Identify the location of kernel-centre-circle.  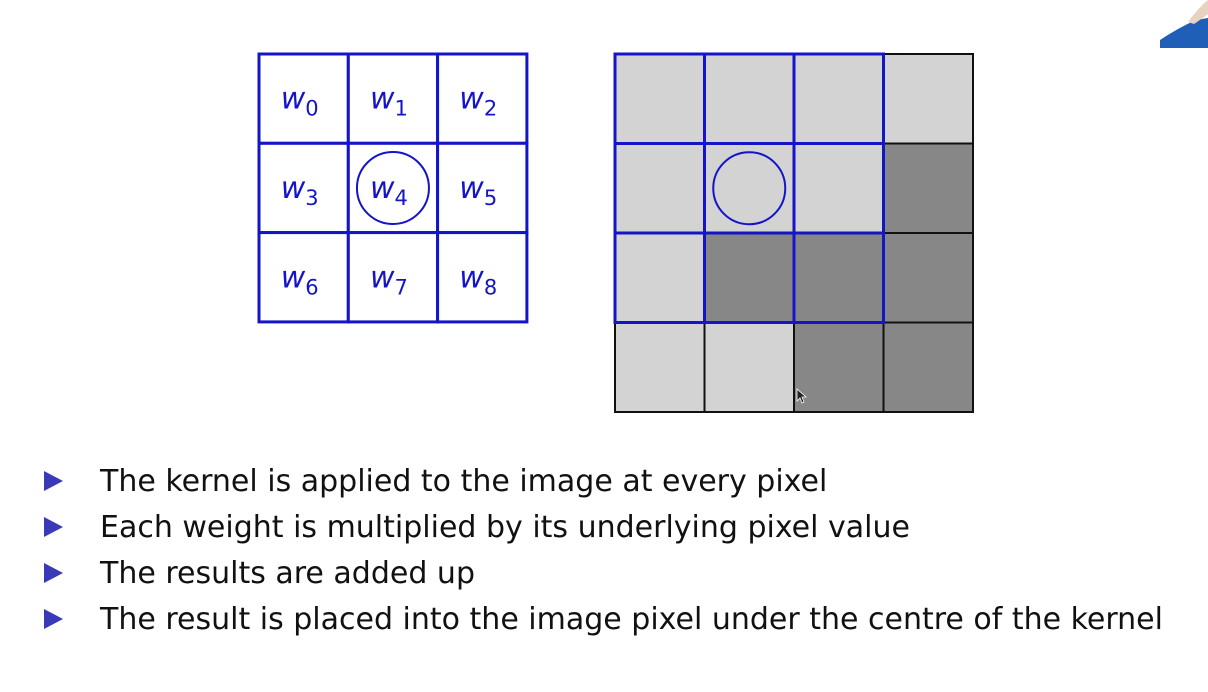
(392, 187).